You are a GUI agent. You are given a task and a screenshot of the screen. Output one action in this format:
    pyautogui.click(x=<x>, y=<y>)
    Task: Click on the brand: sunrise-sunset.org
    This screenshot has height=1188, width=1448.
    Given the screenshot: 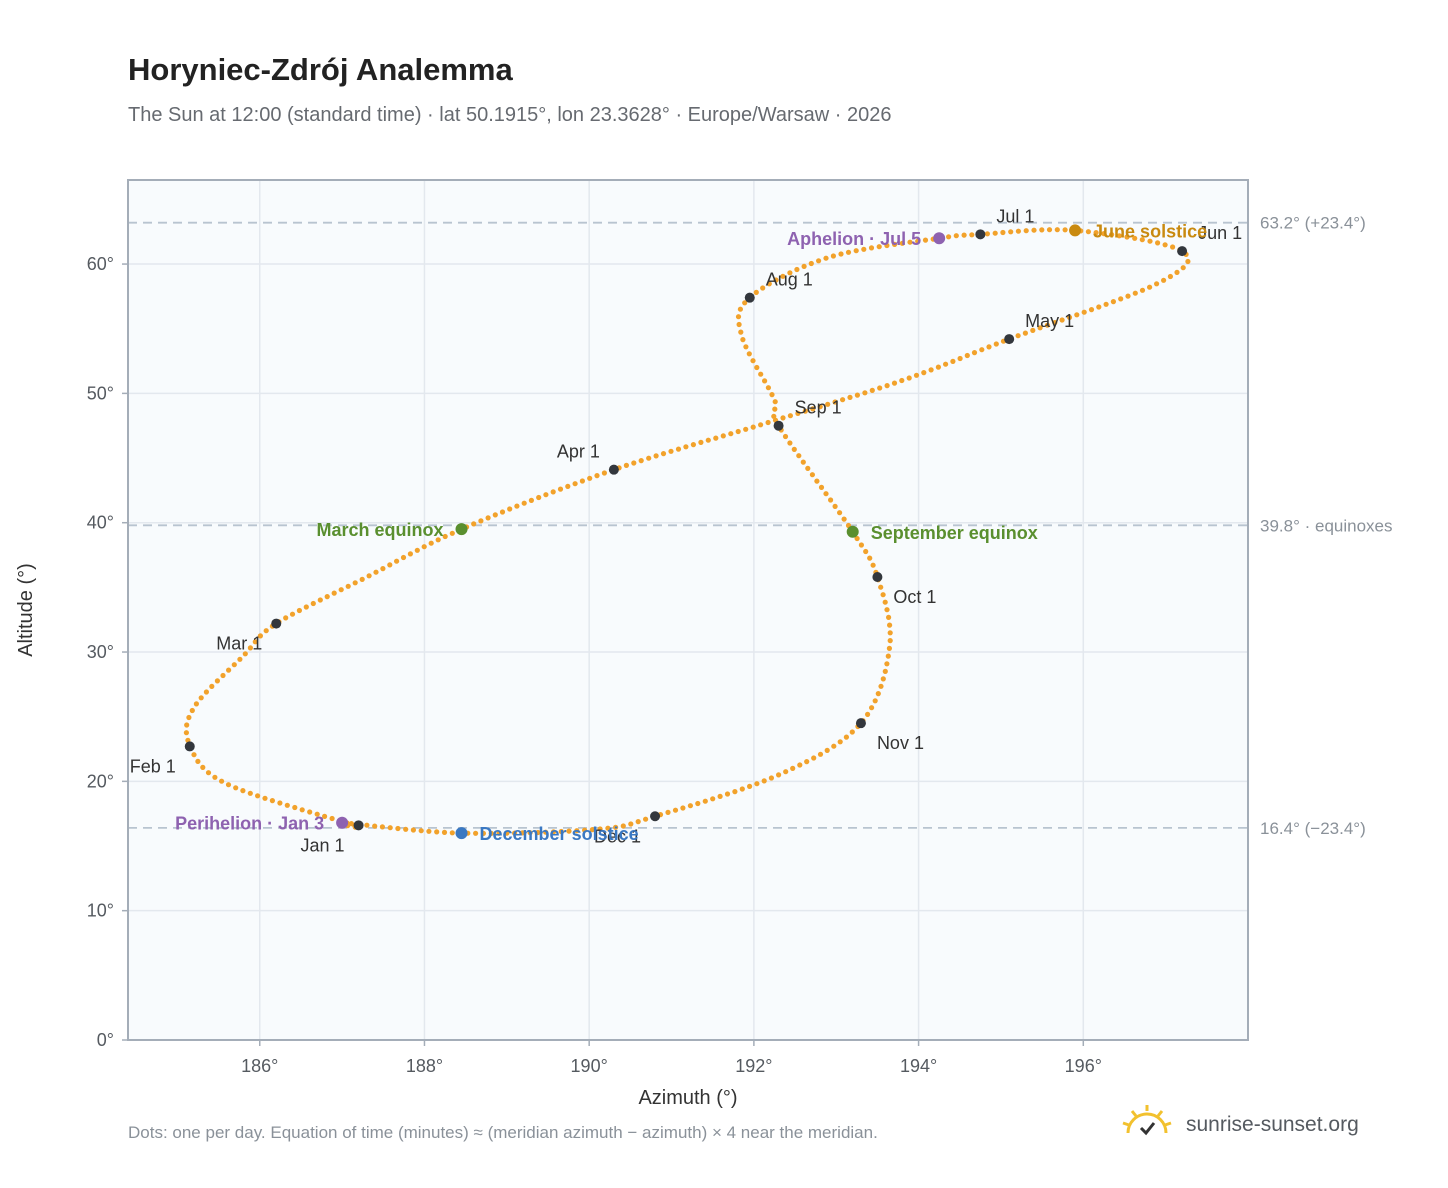 What is the action you would take?
    pyautogui.click(x=1239, y=1125)
    